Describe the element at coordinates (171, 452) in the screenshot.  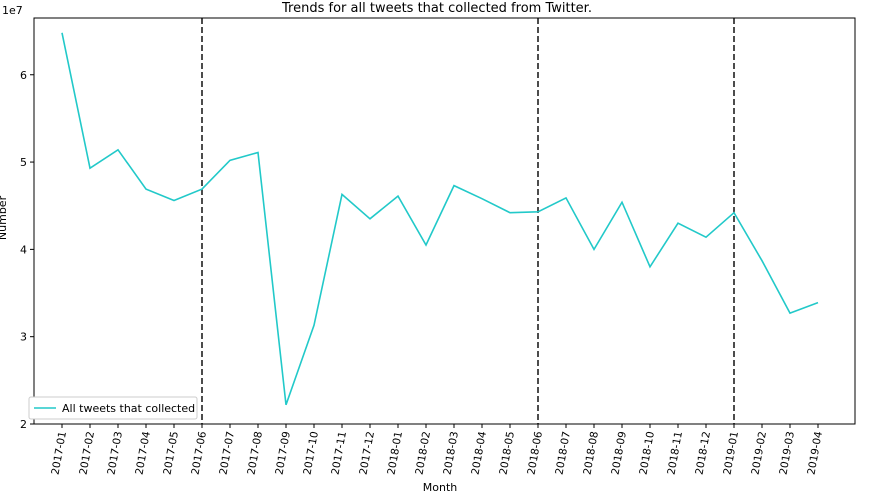
I see `x-tick-label: 2017-05` at that location.